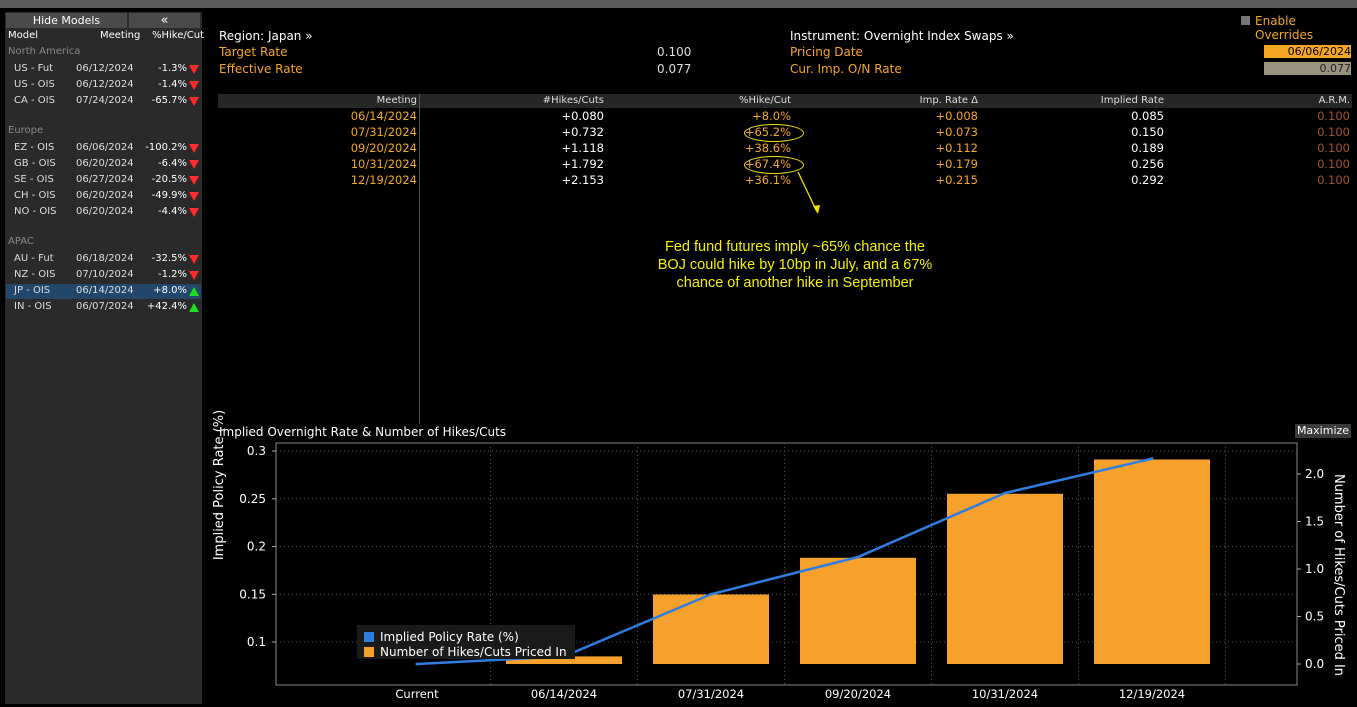  Describe the element at coordinates (34, 179) in the screenshot. I see `model-name: SE - OIS` at that location.